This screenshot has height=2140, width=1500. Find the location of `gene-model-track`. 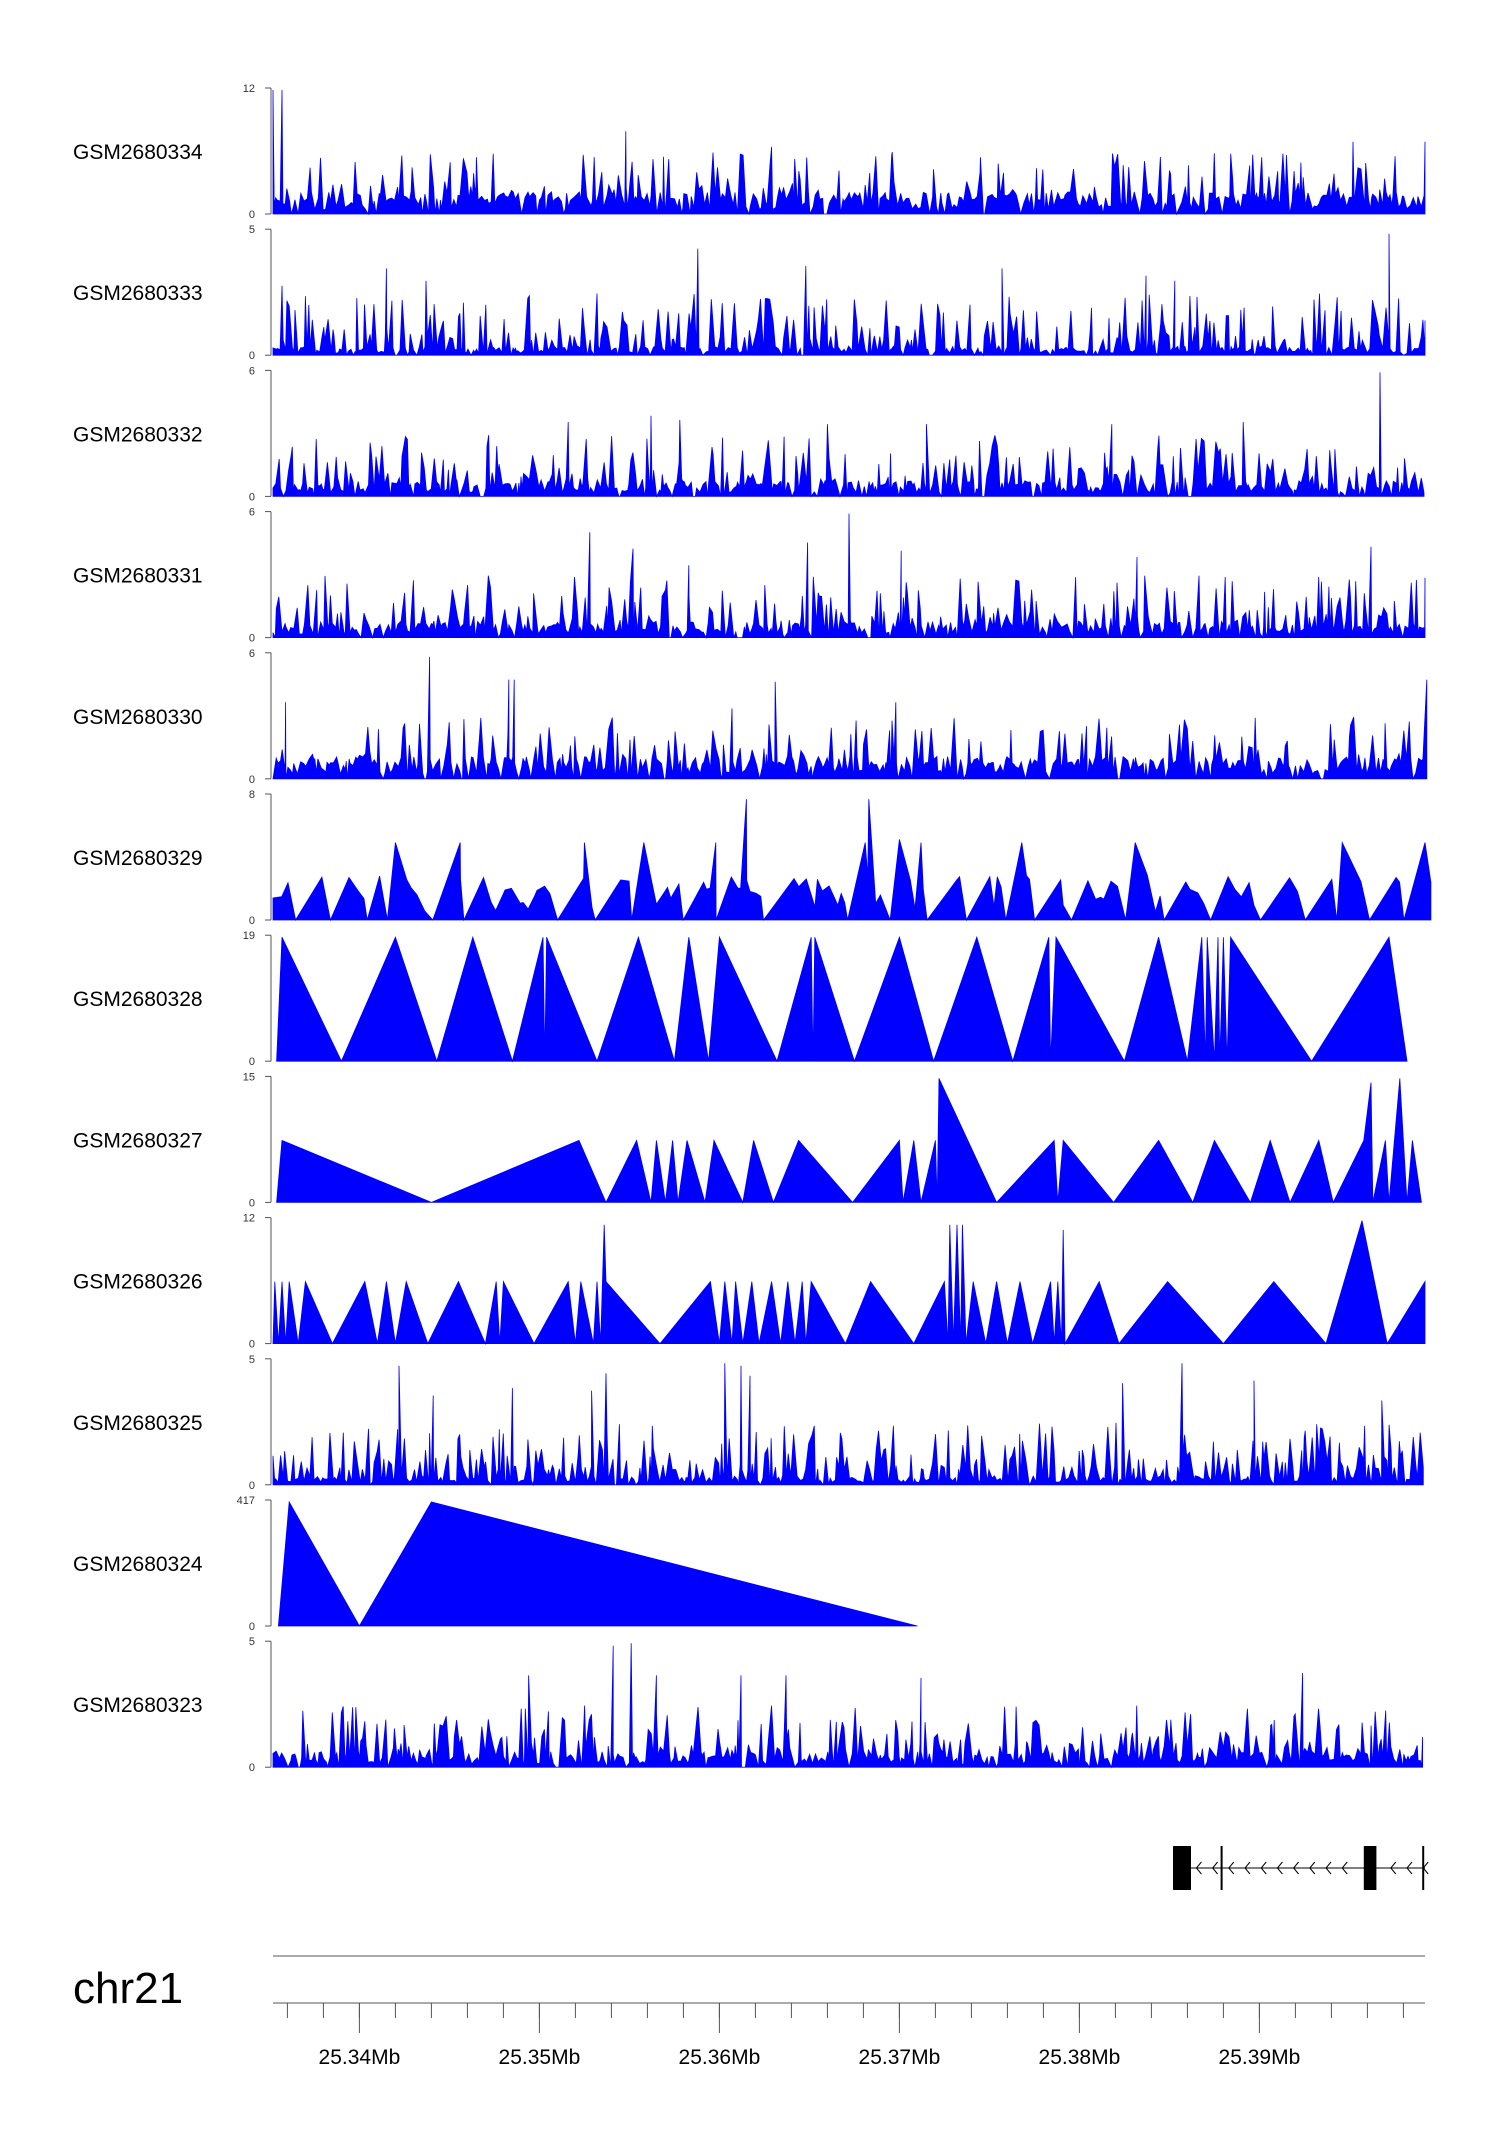

gene-model-track is located at coordinates (1301, 1868).